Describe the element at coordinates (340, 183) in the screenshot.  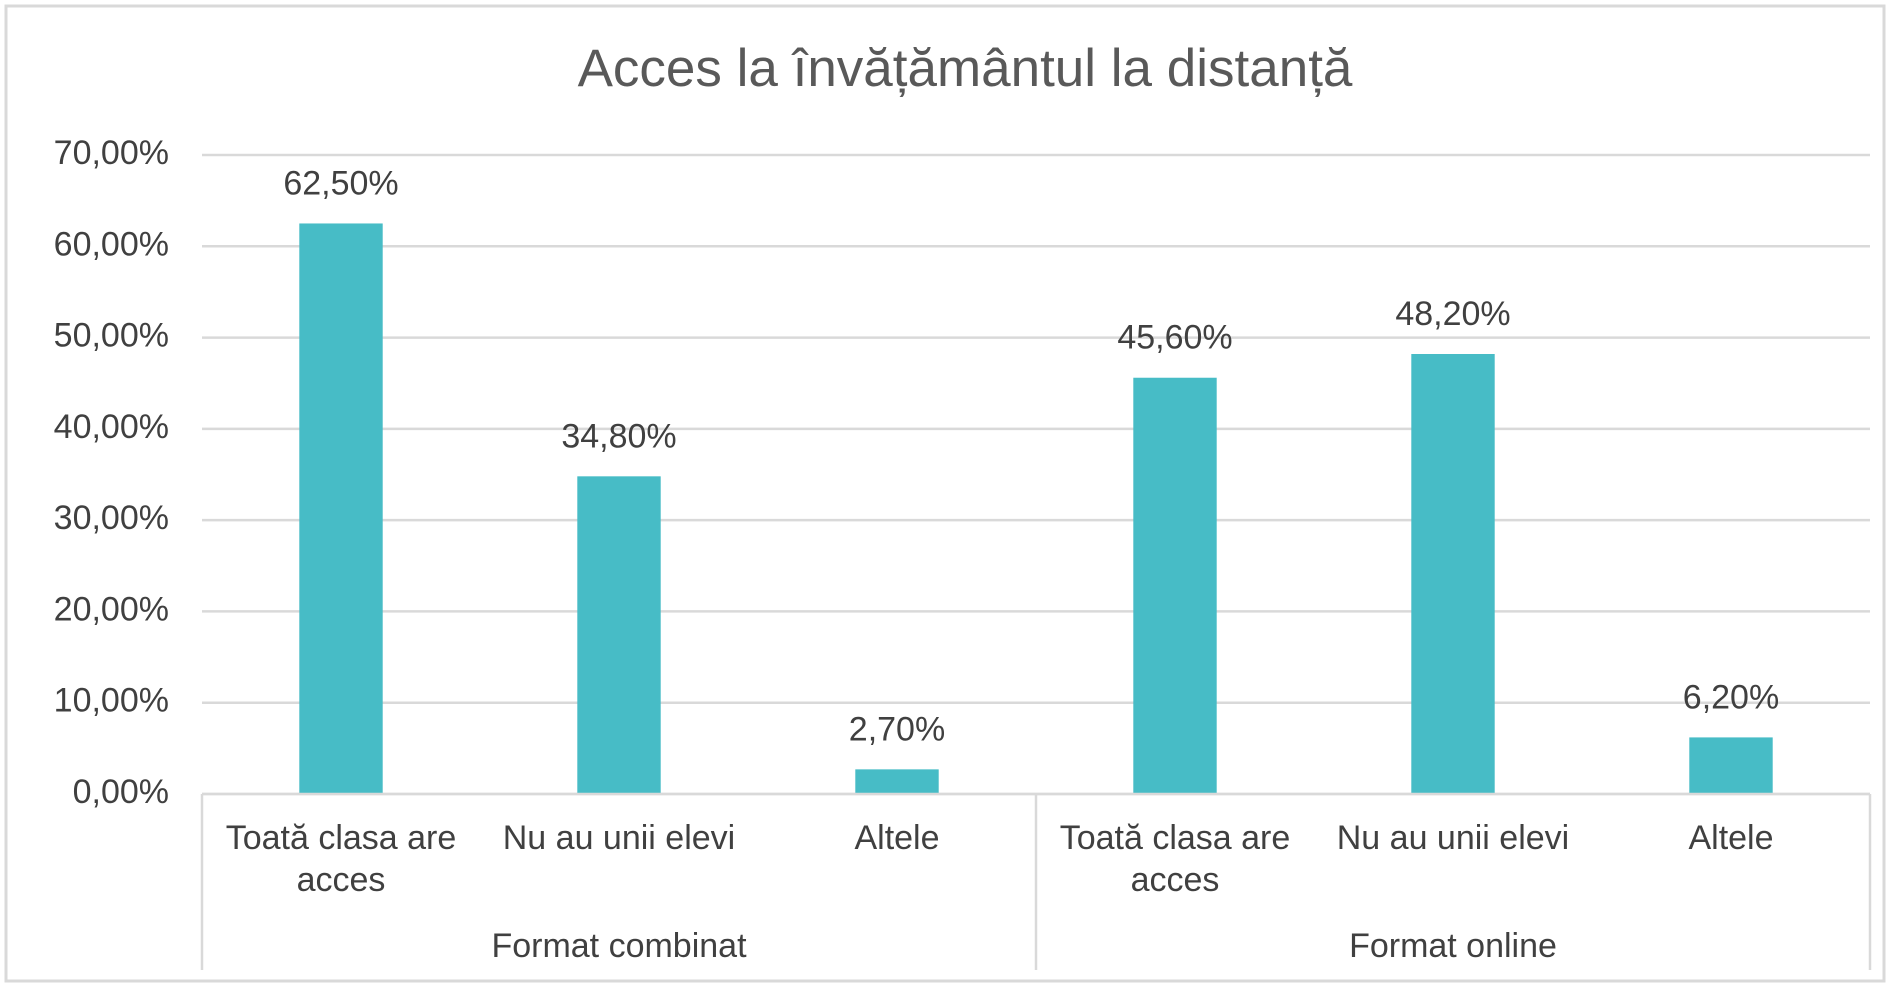
I see `data-label: 62,50%` at that location.